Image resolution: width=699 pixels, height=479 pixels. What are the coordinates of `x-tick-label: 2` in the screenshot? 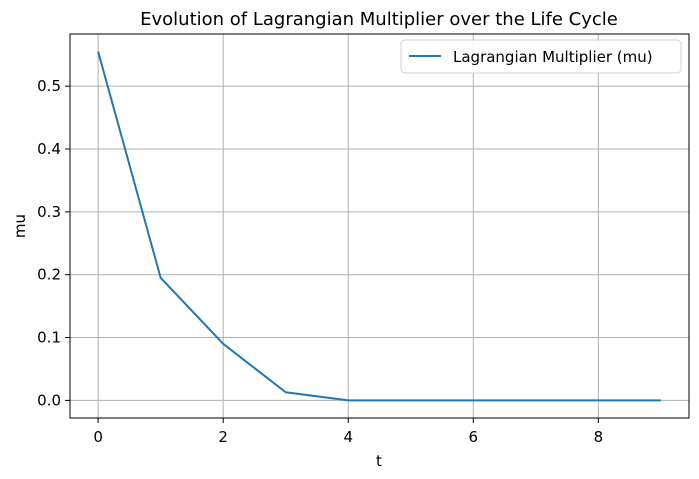 It's located at (223, 437).